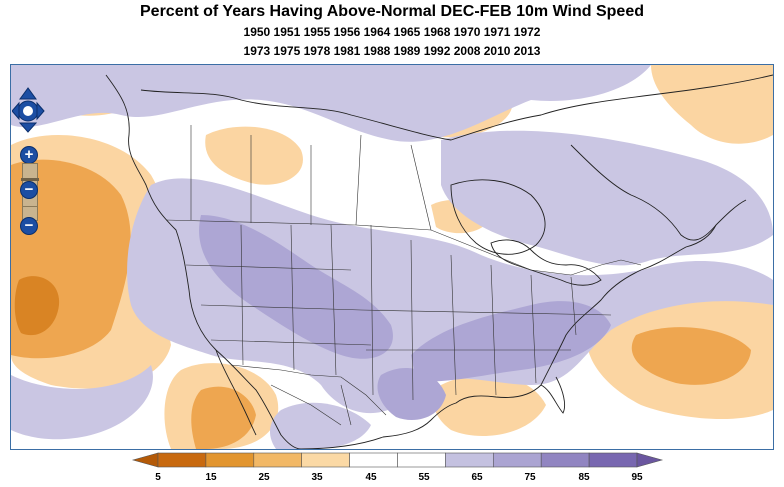 This screenshot has width=784, height=487. I want to click on labrador-outline, so click(658, 192).